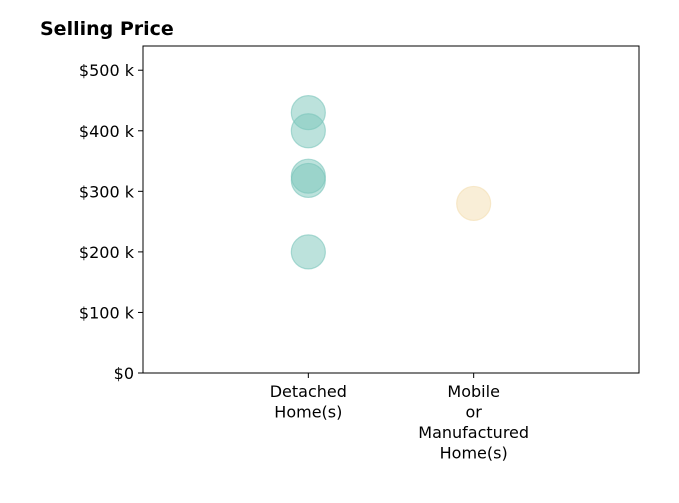  Describe the element at coordinates (308, 402) in the screenshot. I see `x-tick-label: Detached Home(s)` at that location.